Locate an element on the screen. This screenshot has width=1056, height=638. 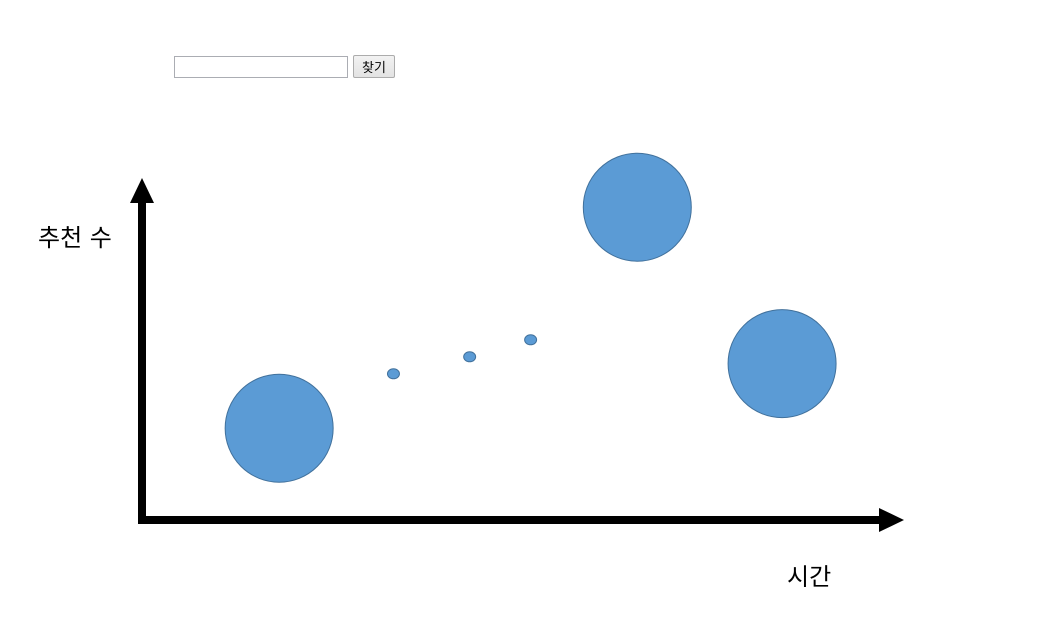
search-button: 찾기 is located at coordinates (374, 66).